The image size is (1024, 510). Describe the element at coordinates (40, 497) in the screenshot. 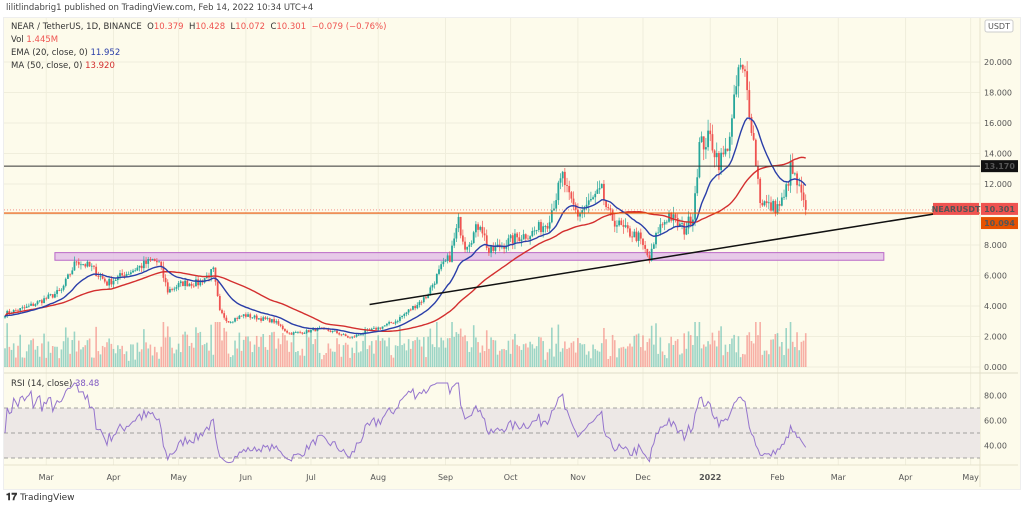

I see `tradingview-logo: 𝟏𝟕 TradingView` at that location.